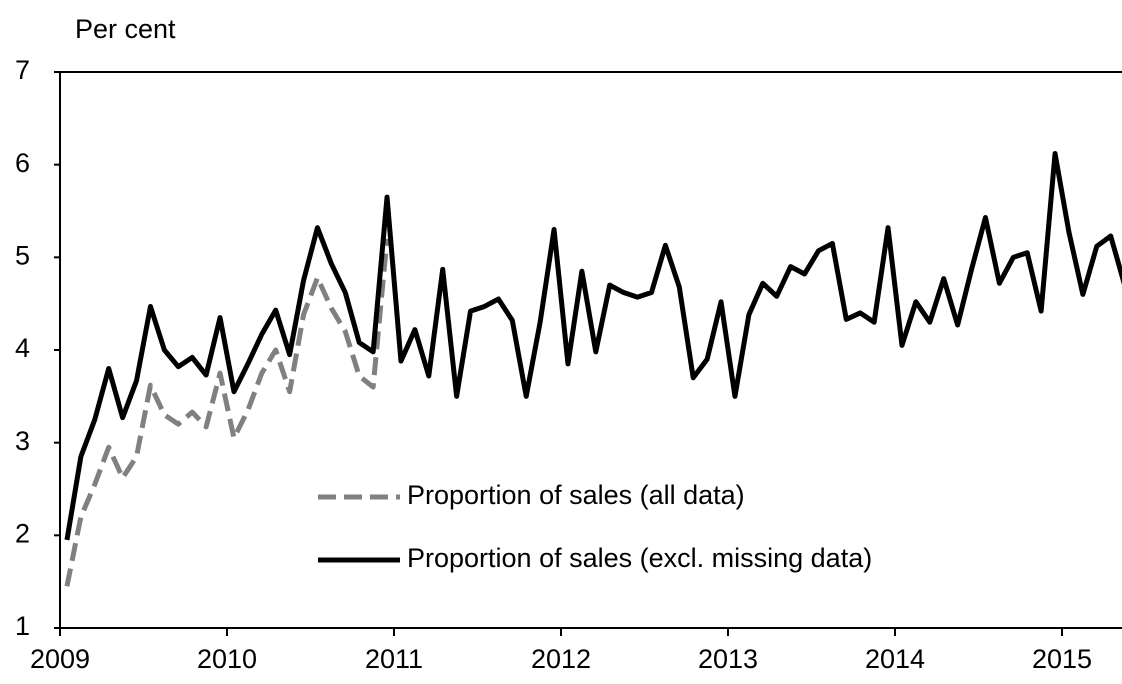  What do you see at coordinates (22, 255) in the screenshot?
I see `y-tick-label: 5` at bounding box center [22, 255].